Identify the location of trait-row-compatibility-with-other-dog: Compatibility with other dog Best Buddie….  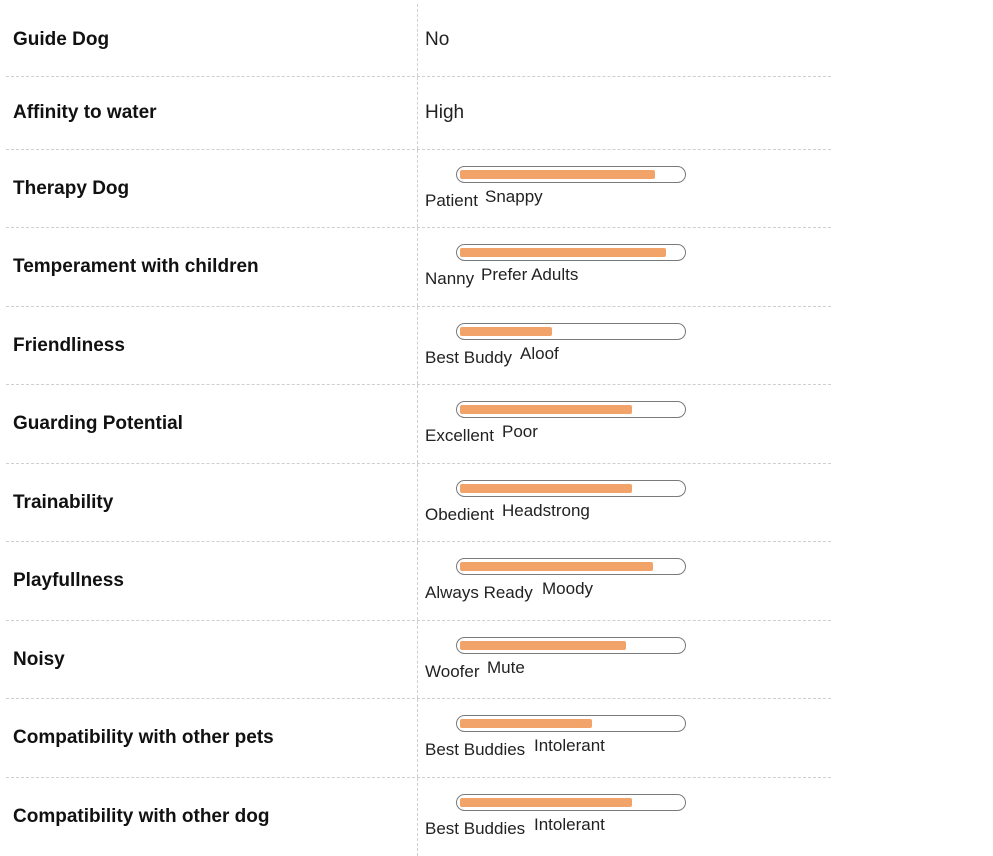
(418, 817).